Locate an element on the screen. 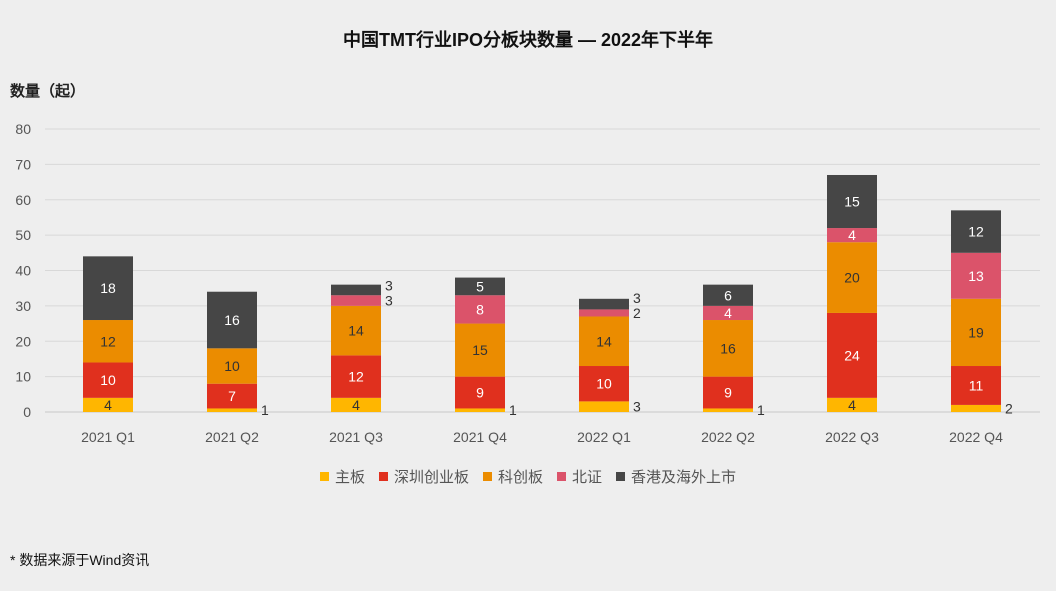 This screenshot has width=1056, height=591. y-axis-label: 数量（起） is located at coordinates (48, 91).